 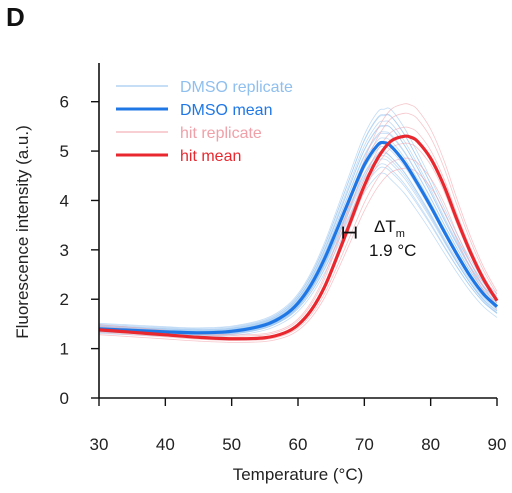 I want to click on delta-tm-label: ΔTm, so click(x=389, y=228).